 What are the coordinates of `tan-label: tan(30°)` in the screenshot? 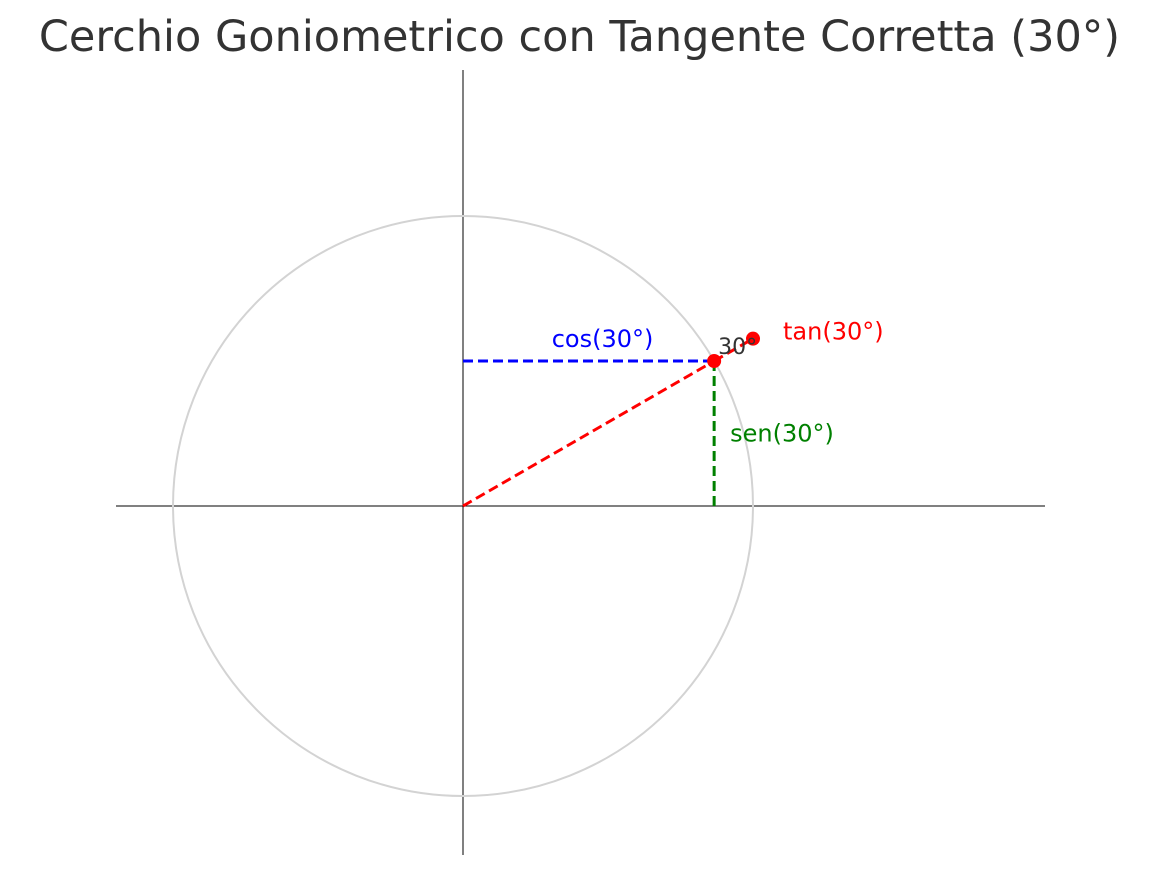 It's located at (833, 332).